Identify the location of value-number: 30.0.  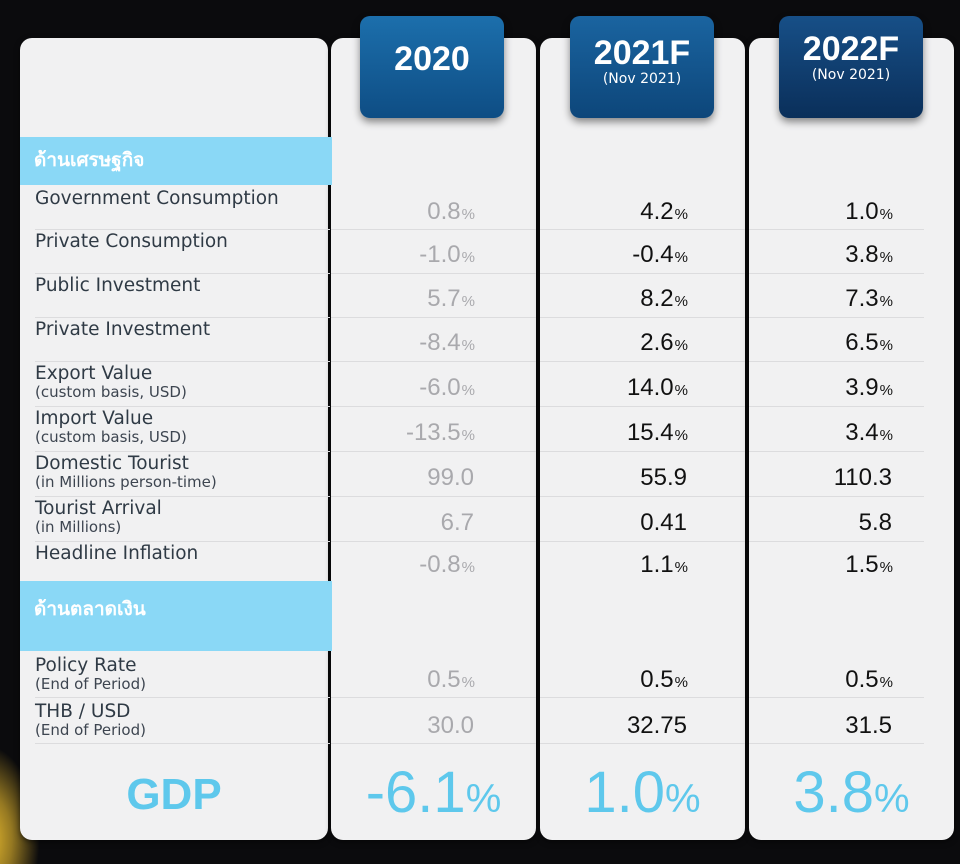
(450, 725).